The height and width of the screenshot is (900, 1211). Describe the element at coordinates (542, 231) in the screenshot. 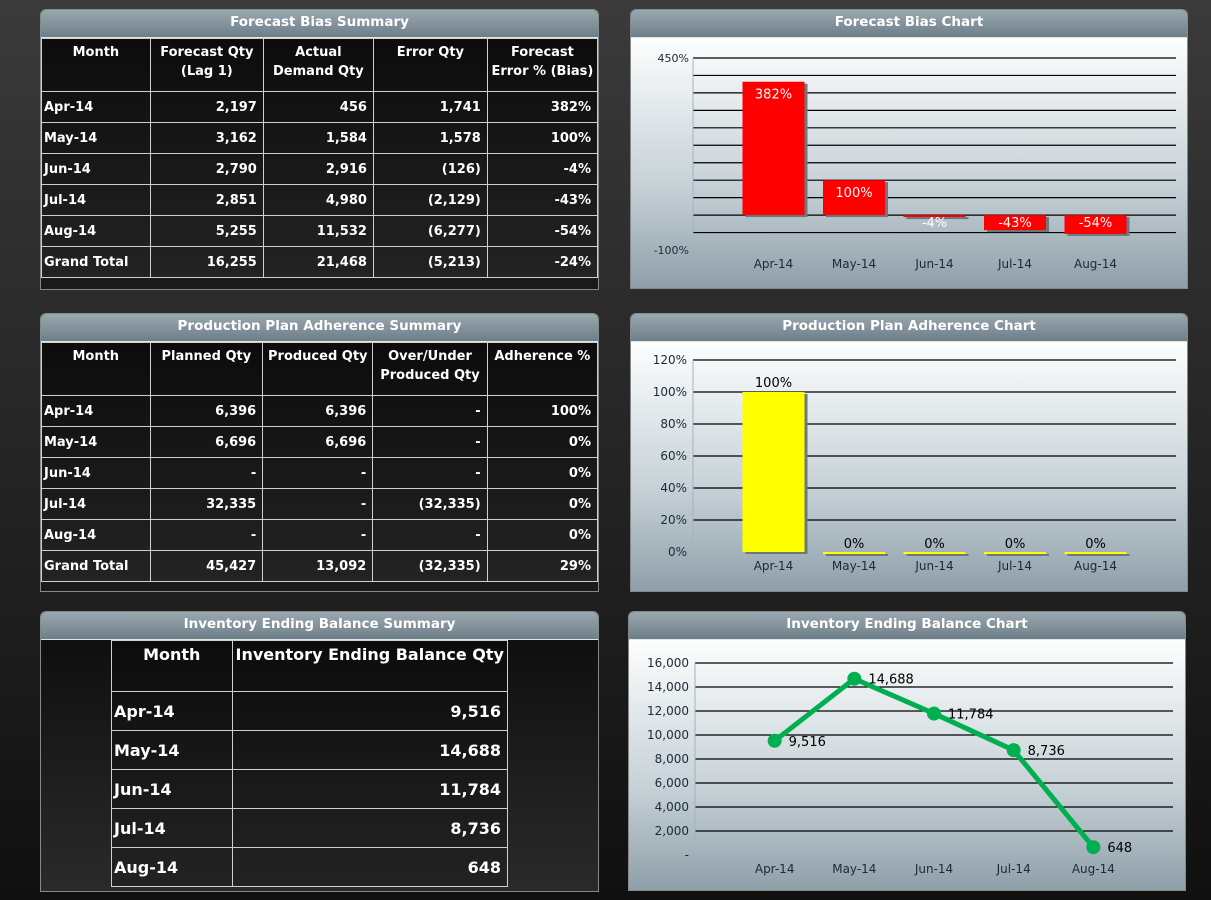

I see `table-cell: -54%` at that location.